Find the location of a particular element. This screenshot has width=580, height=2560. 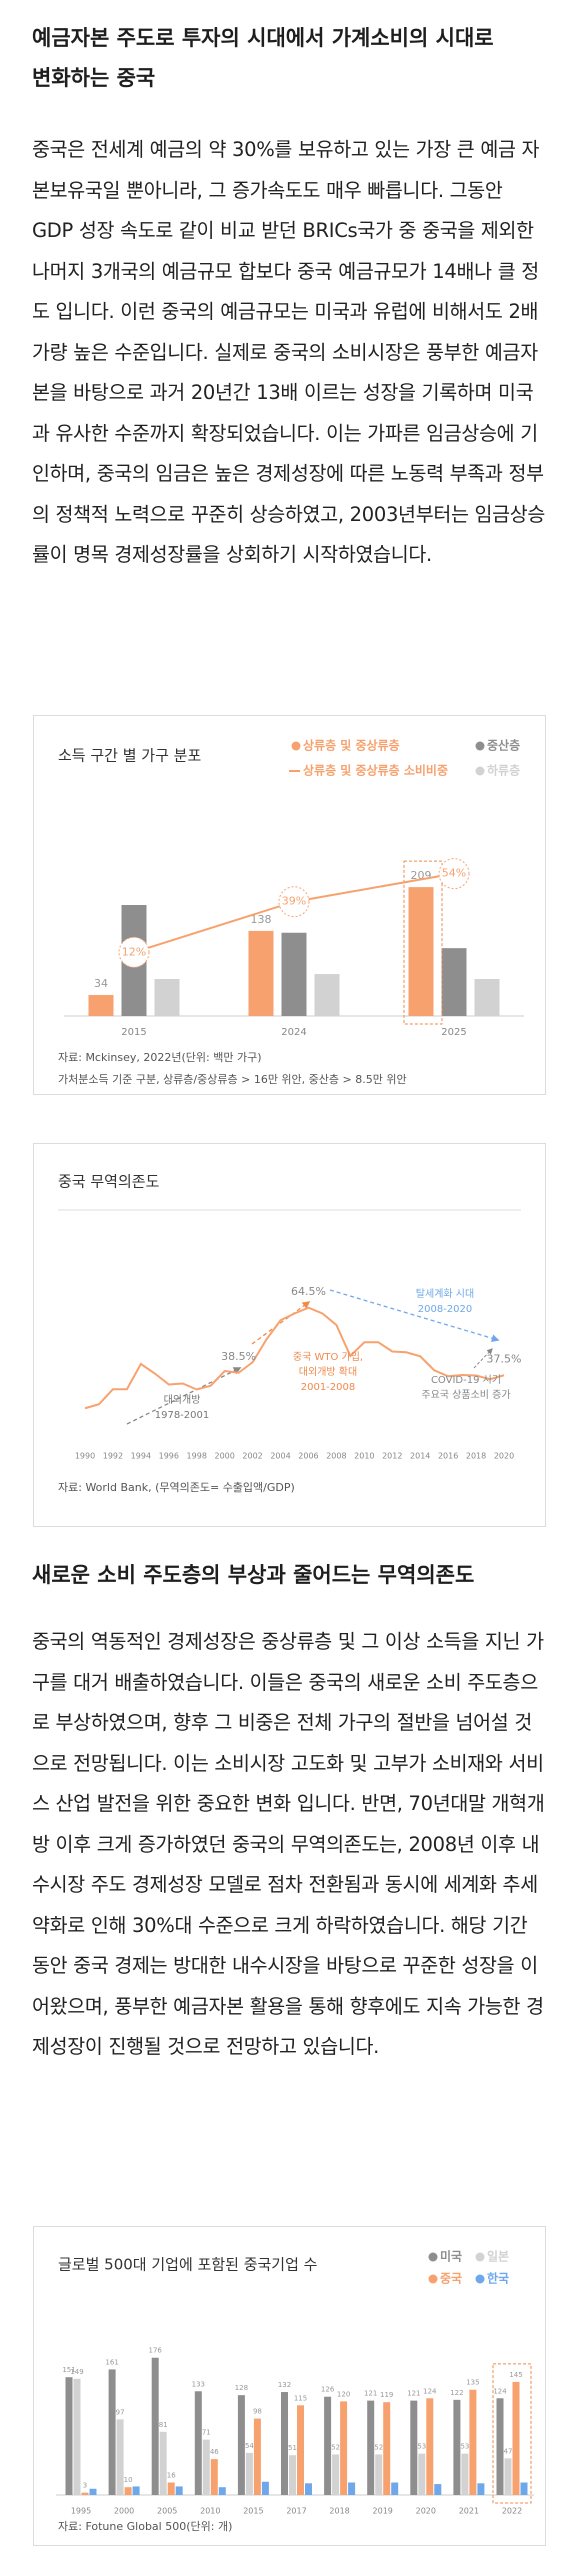

data-label: 149 is located at coordinates (76, 2372).